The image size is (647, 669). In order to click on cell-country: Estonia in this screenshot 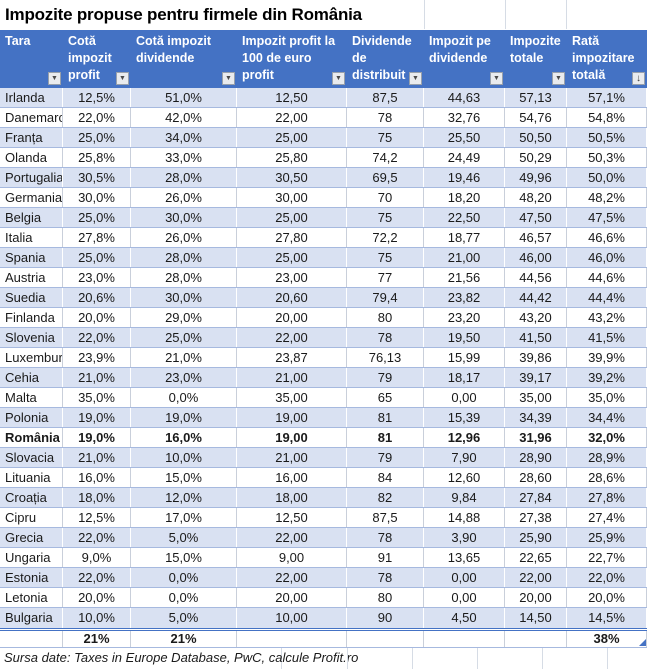, I will do `click(31, 577)`.